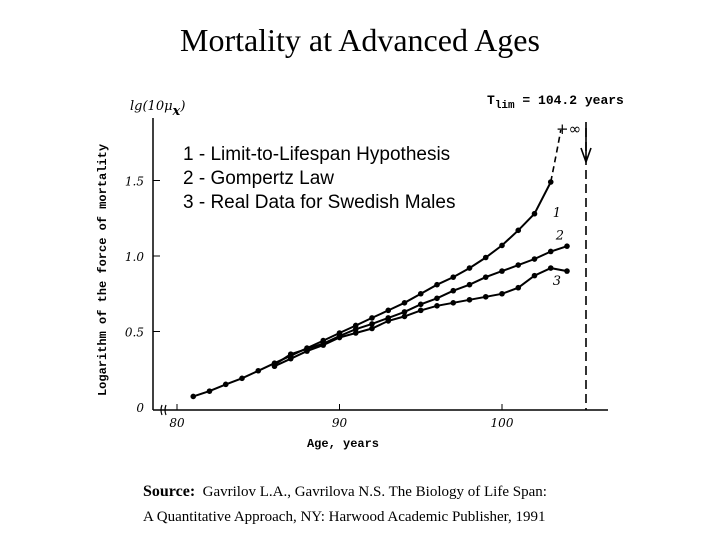 The image size is (720, 540). Describe the element at coordinates (258, 178) in the screenshot. I see `legend-item-2: 2 - Gompertz Law` at that location.